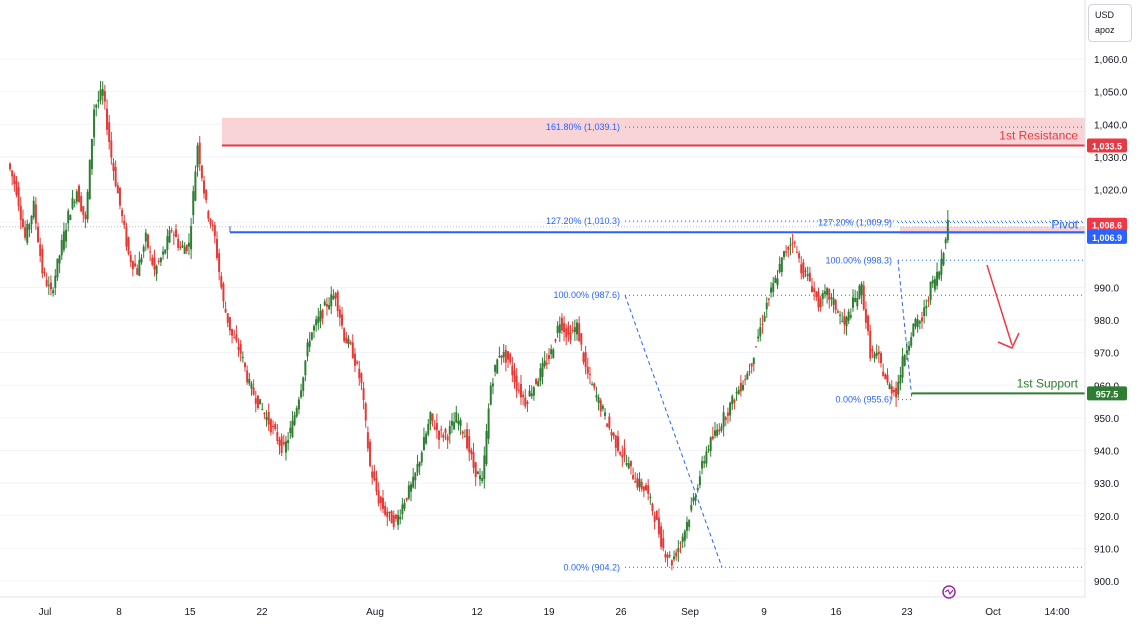  What do you see at coordinates (119, 612) in the screenshot?
I see `time-tick-label: 8` at bounding box center [119, 612].